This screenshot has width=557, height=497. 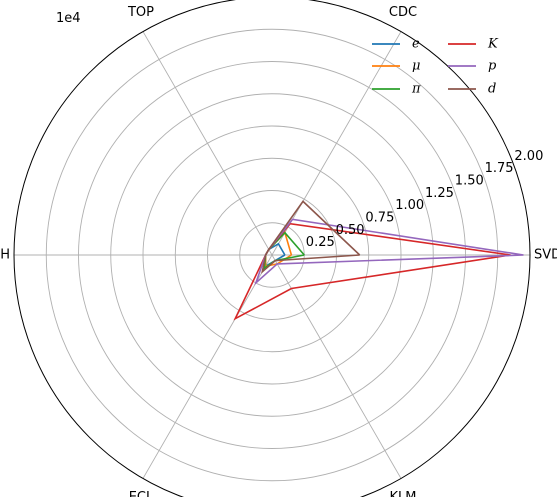 What do you see at coordinates (469, 181) in the screenshot?
I see `radial-tick-label: 1.50` at bounding box center [469, 181].